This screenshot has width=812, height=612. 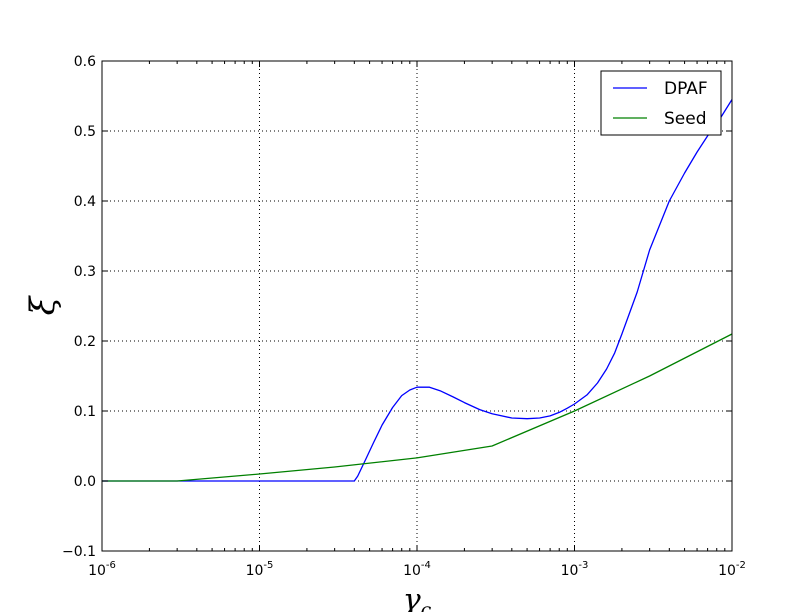 I want to click on y-axis-label: ξ, so click(x=43, y=304).